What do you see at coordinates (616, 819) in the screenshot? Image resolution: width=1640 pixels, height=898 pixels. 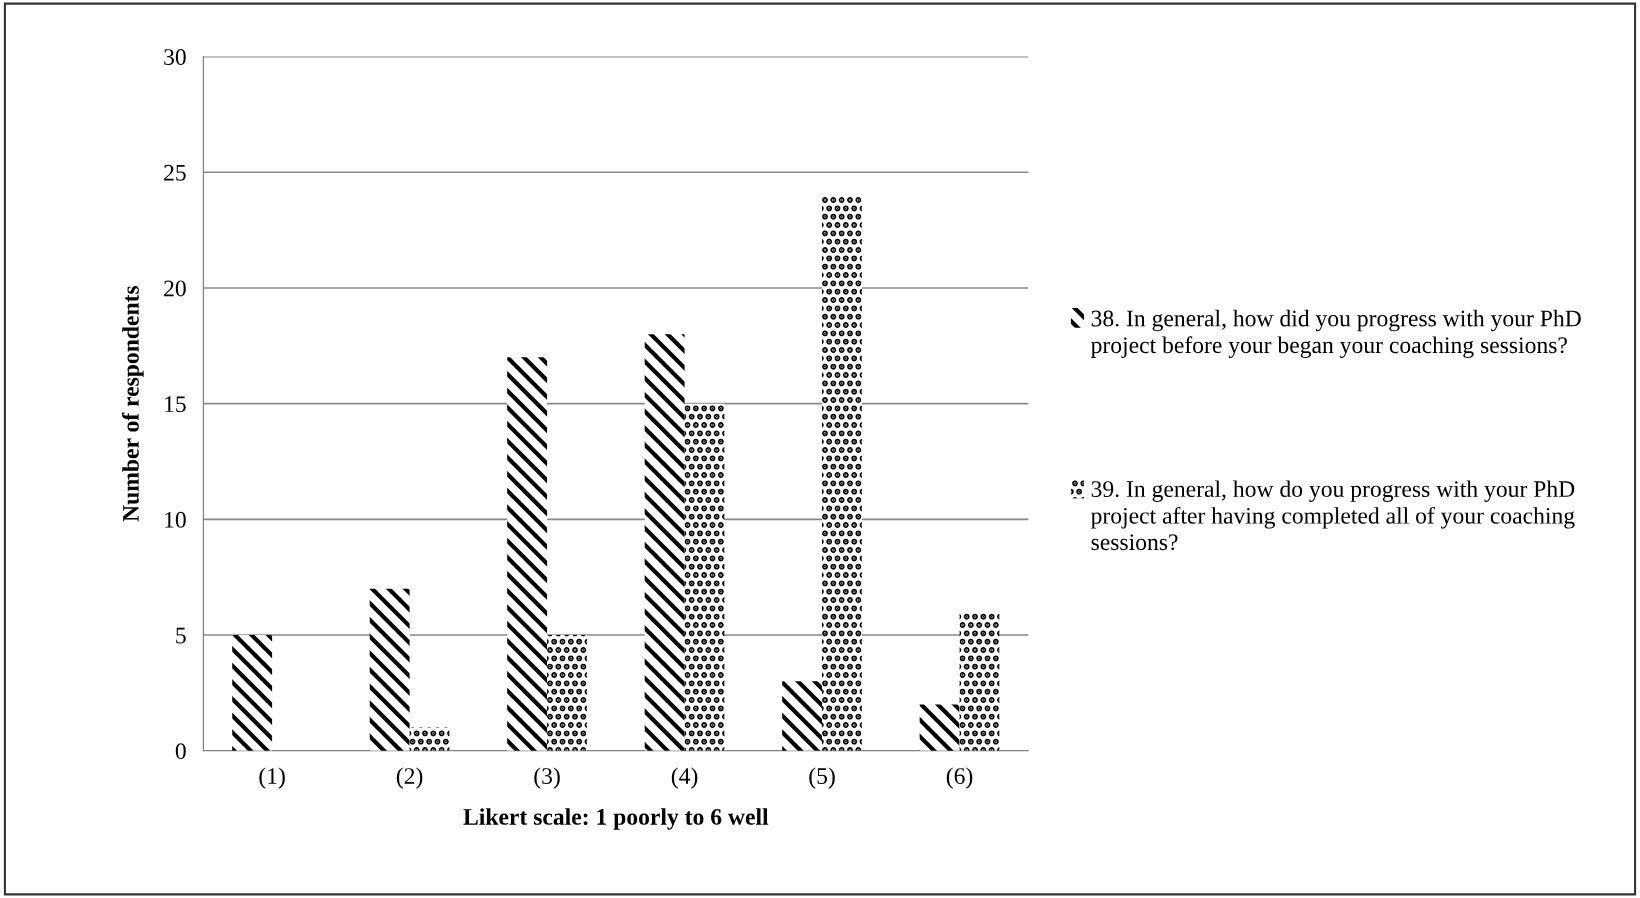 I see `x-axis-title: Likert scale: 1 poorly to 6 well` at bounding box center [616, 819].